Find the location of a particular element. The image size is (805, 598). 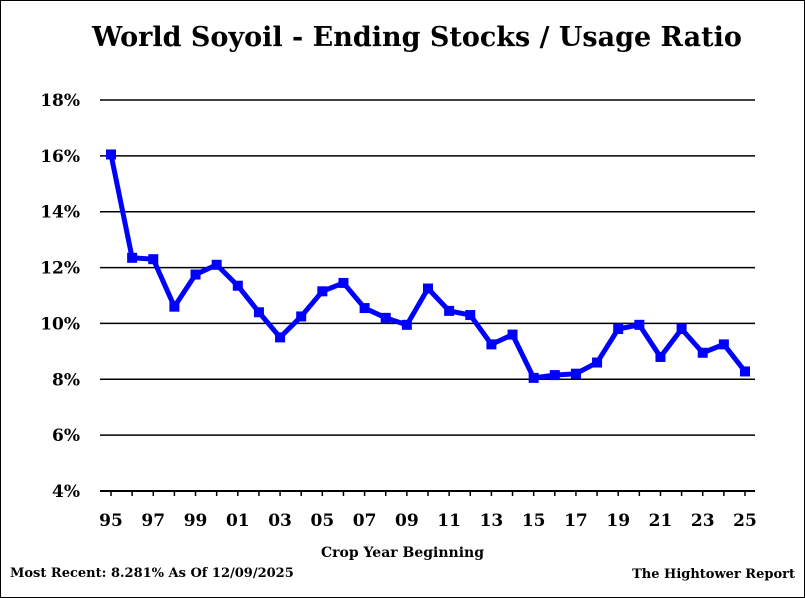

y-tick-label: 6% is located at coordinates (66, 436).